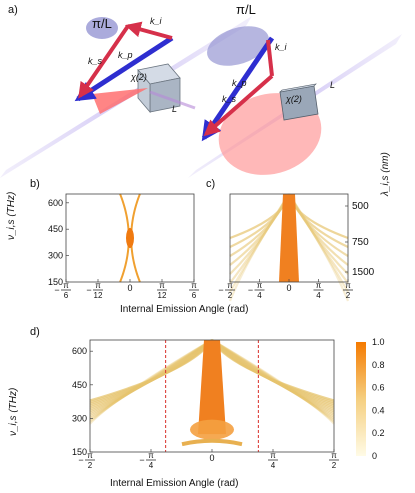 Image resolution: width=415 pixels, height=493 pixels. I want to click on colorbar-tick-label: 0, so click(374, 456).